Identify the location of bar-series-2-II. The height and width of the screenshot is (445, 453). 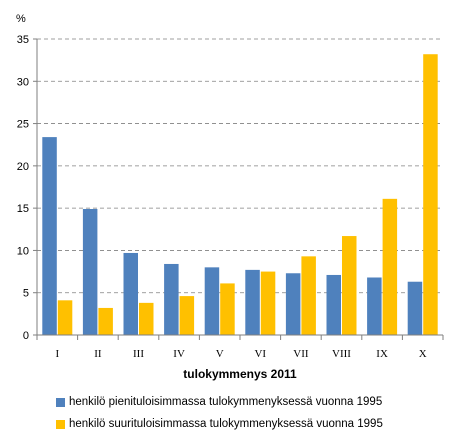
(105, 321).